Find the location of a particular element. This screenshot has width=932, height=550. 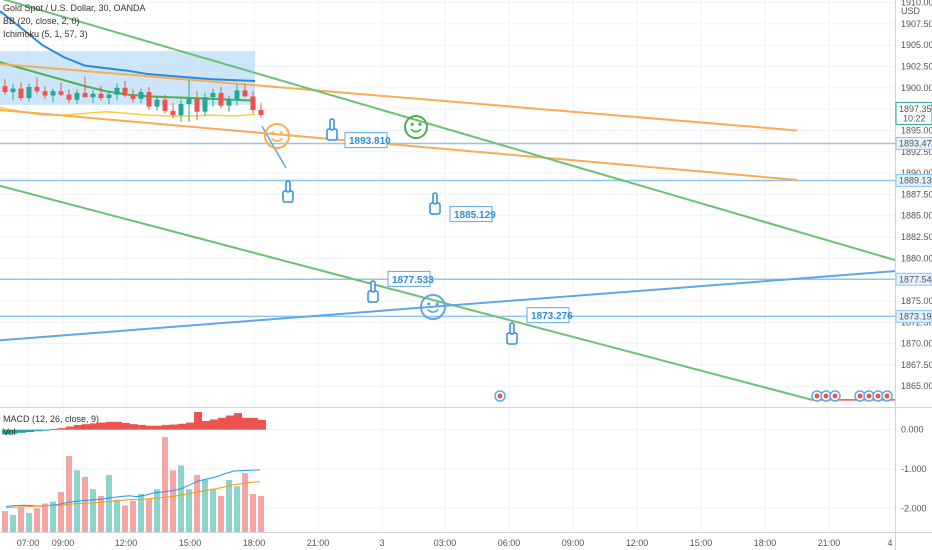

callout-label: 1877.533 is located at coordinates (413, 280).